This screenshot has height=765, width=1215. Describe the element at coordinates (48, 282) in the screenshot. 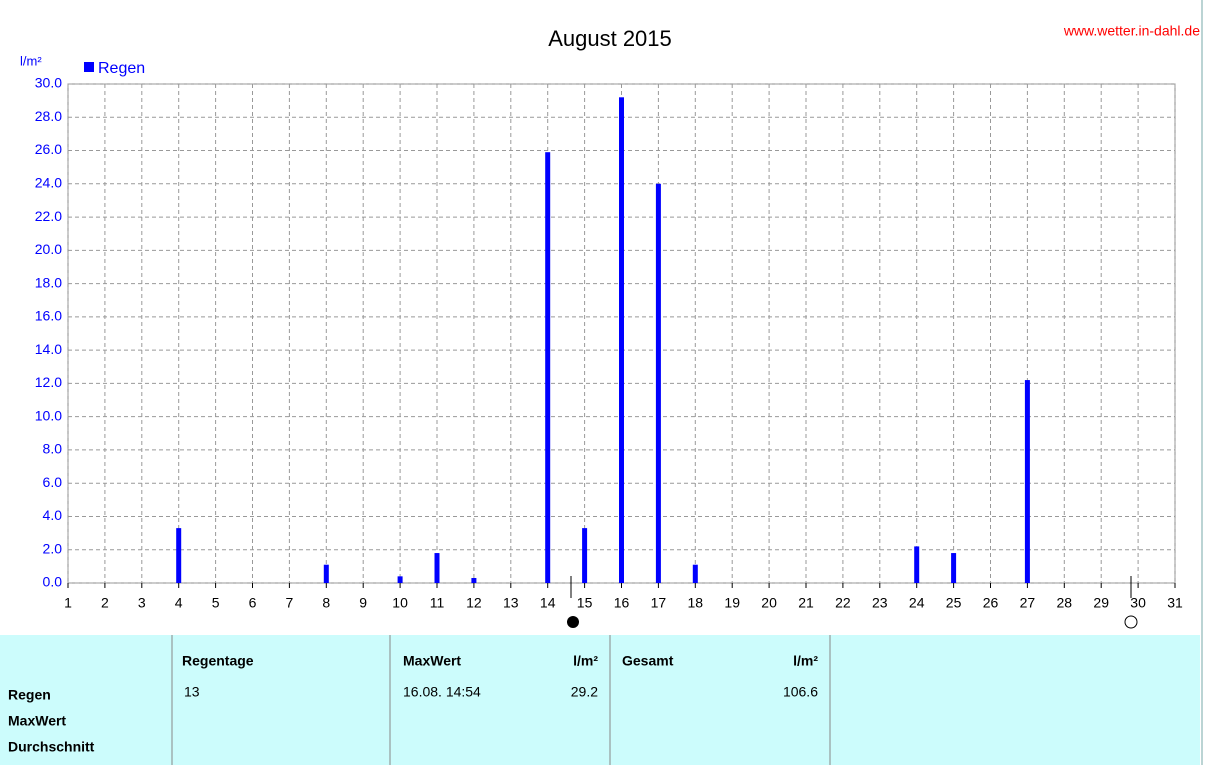

I see `y-tick-label: 18.0` at that location.